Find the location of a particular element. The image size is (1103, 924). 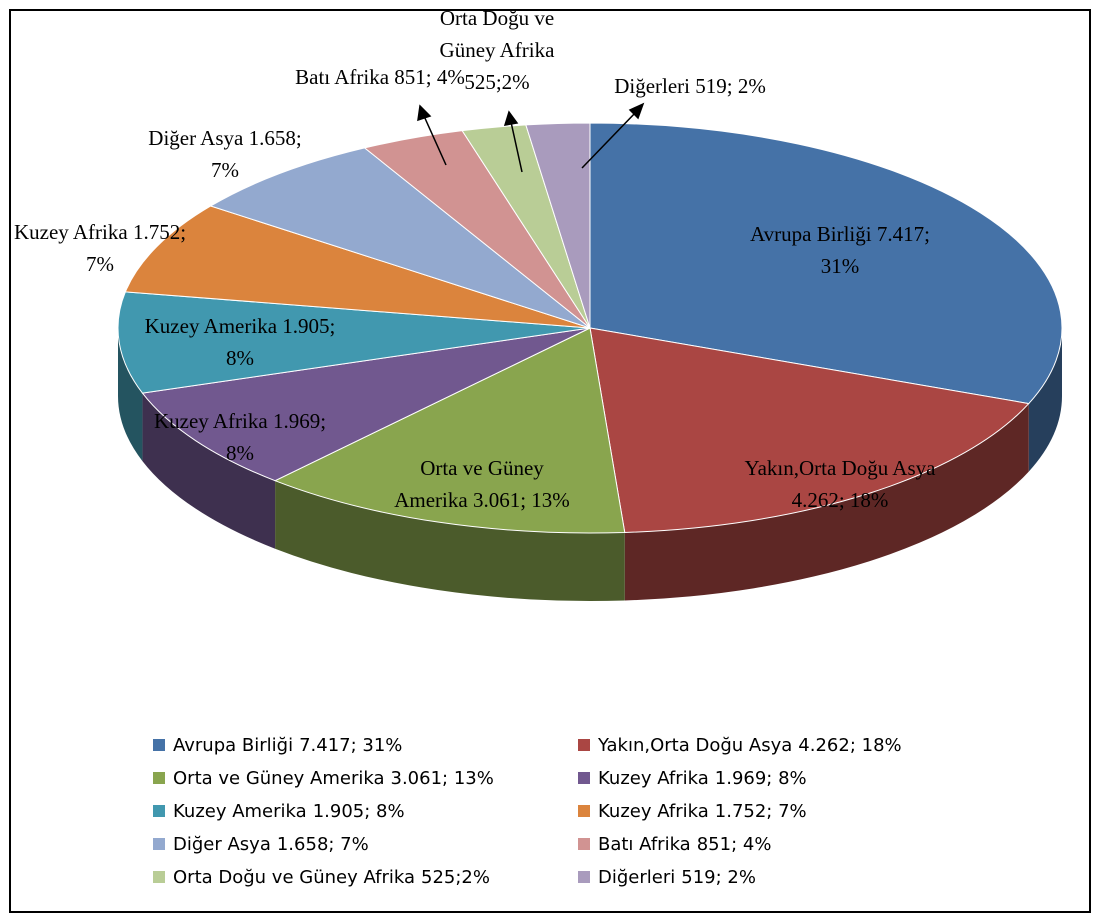

label-category: Diğerleri is located at coordinates (652, 86).